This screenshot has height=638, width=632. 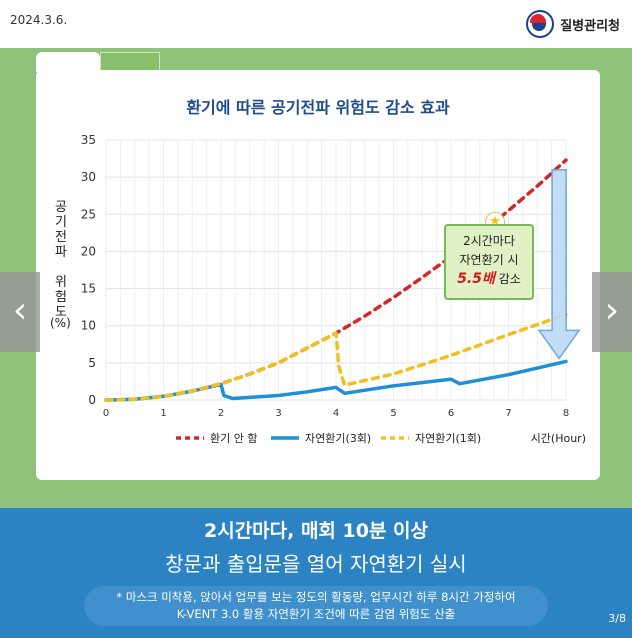 What do you see at coordinates (92, 363) in the screenshot?
I see `y-tick-label: 5` at bounding box center [92, 363].